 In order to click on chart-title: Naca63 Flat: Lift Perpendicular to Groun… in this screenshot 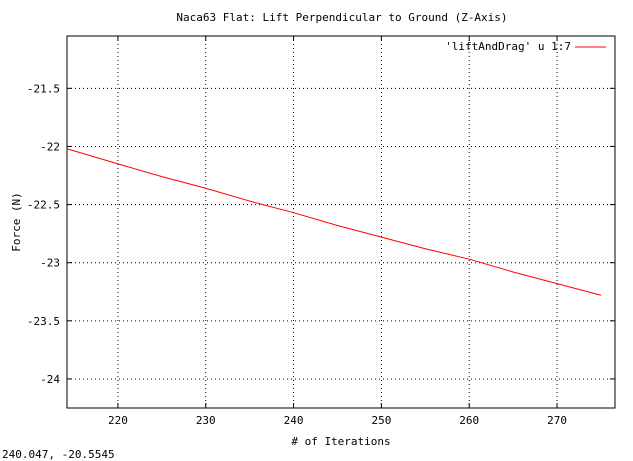, I will do `click(341, 17)`.